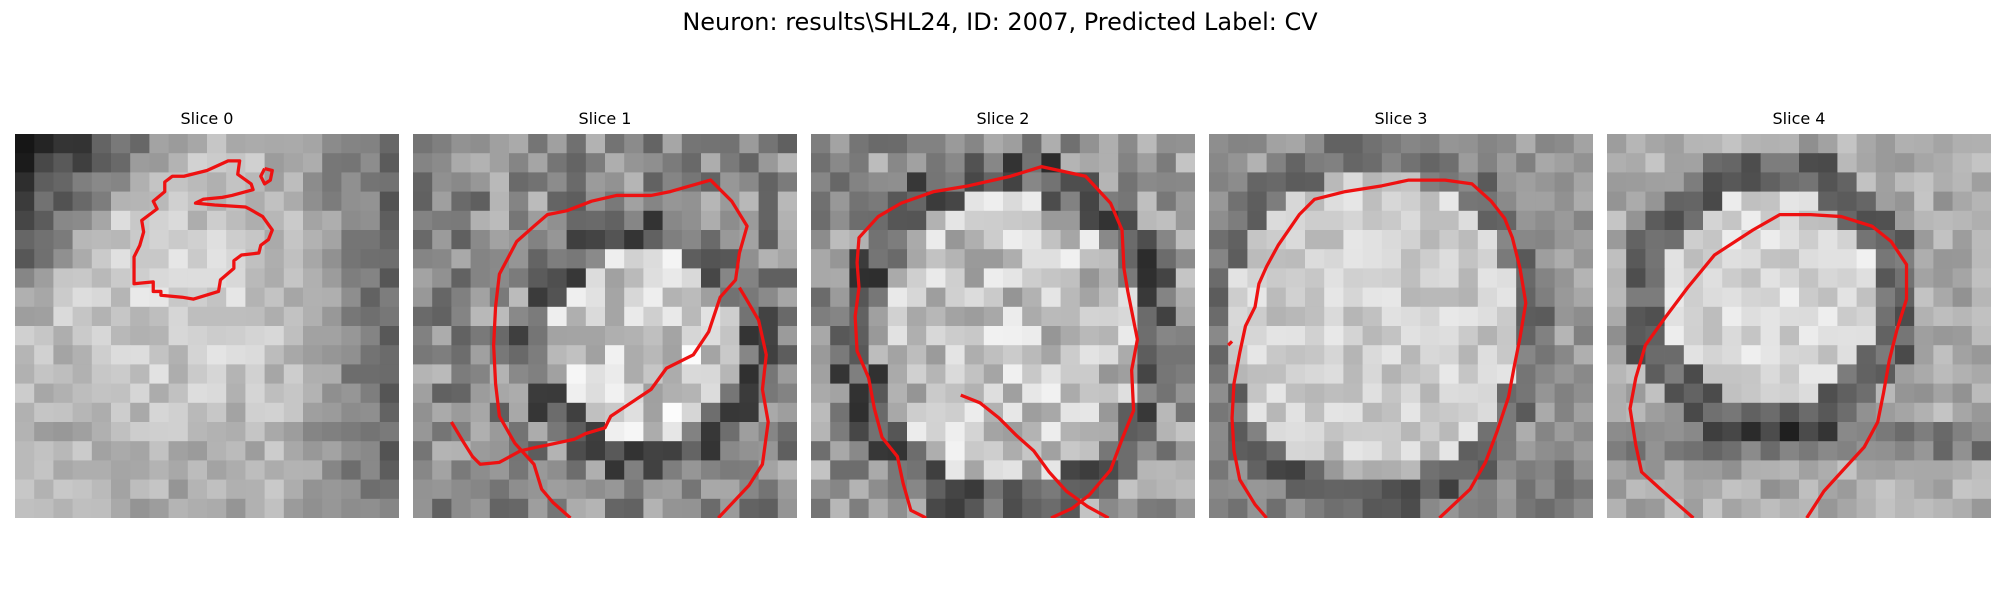 The width and height of the screenshot is (2000, 600). What do you see at coordinates (605, 118) in the screenshot?
I see `slice-title-1: Slice 1` at bounding box center [605, 118].